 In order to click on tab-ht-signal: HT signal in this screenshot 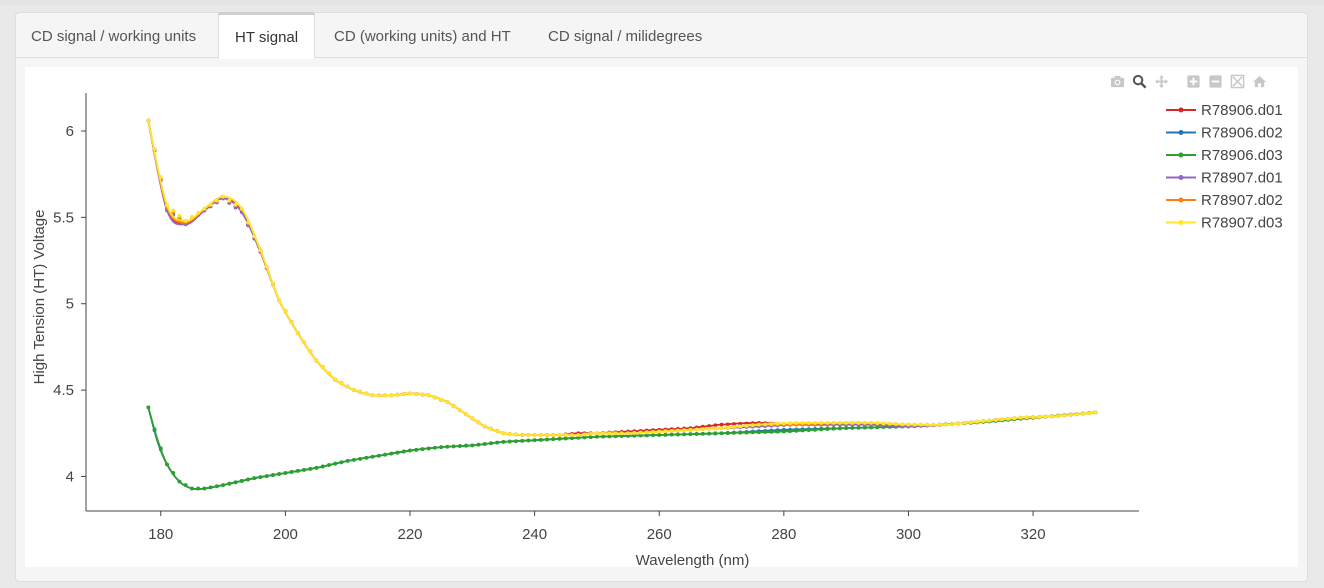, I will do `click(267, 35)`.